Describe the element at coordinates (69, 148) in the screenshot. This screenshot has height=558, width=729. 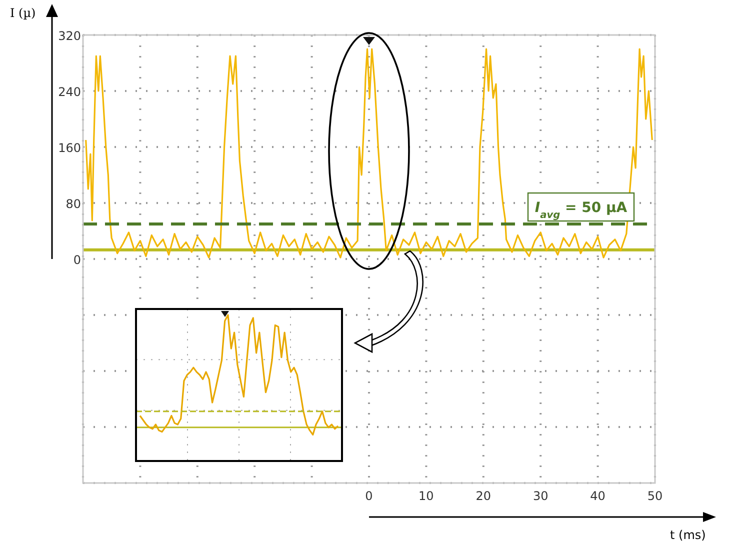
I see `y-tick-label: 160` at that location.